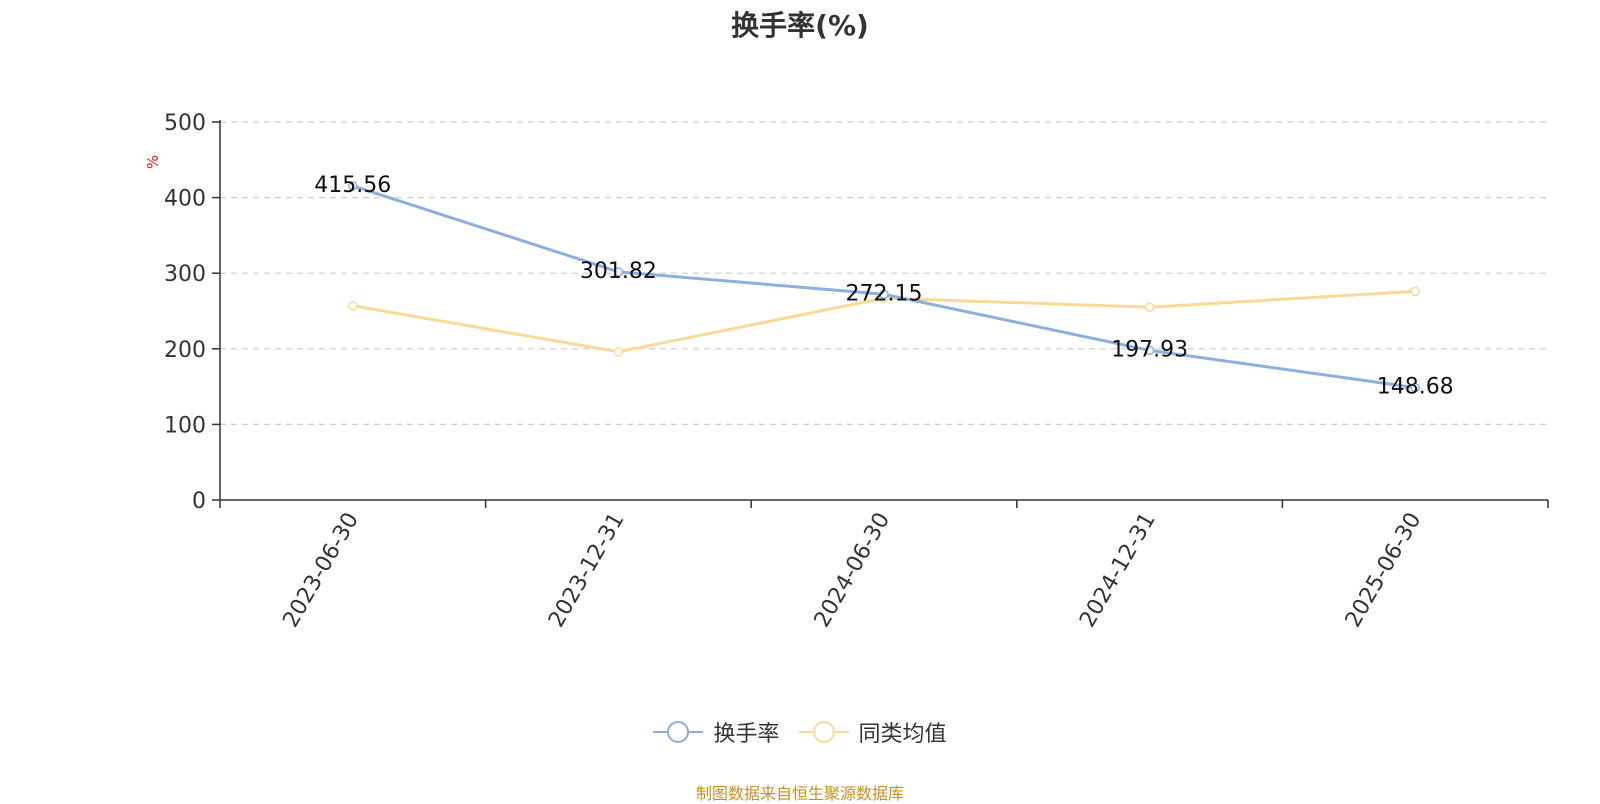  What do you see at coordinates (799, 793) in the screenshot?
I see `source-note: 制图数据来自恒生聚源数据库` at bounding box center [799, 793].